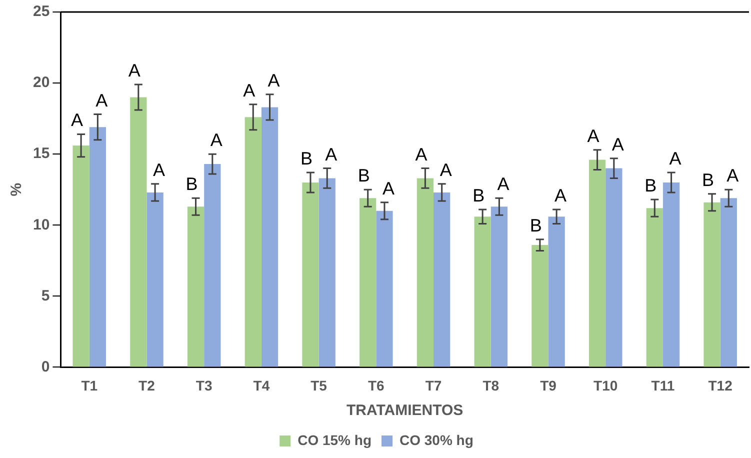  What do you see at coordinates (606, 385) in the screenshot?
I see `x-tick-label: T10` at bounding box center [606, 385].